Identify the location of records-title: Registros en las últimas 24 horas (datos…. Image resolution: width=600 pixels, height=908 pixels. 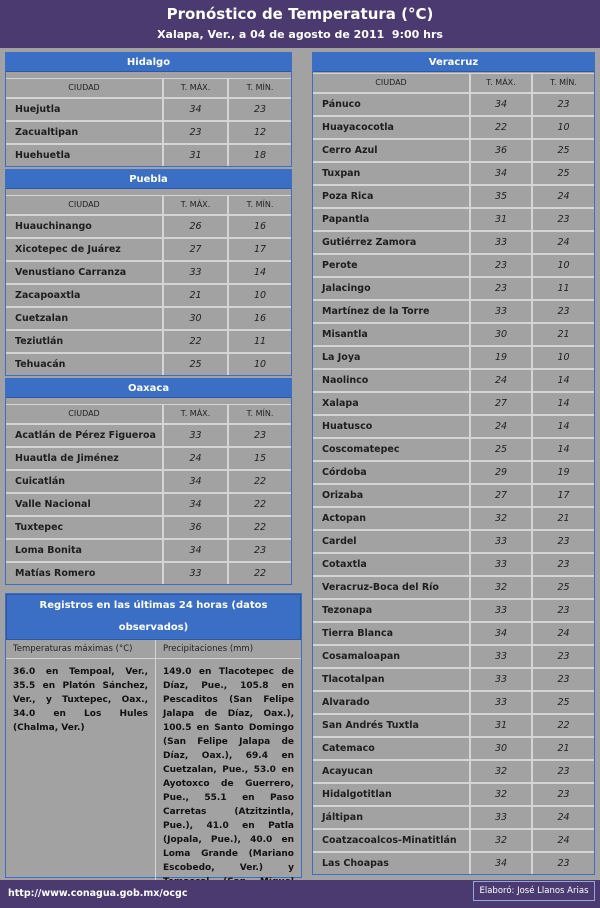
(153, 617).